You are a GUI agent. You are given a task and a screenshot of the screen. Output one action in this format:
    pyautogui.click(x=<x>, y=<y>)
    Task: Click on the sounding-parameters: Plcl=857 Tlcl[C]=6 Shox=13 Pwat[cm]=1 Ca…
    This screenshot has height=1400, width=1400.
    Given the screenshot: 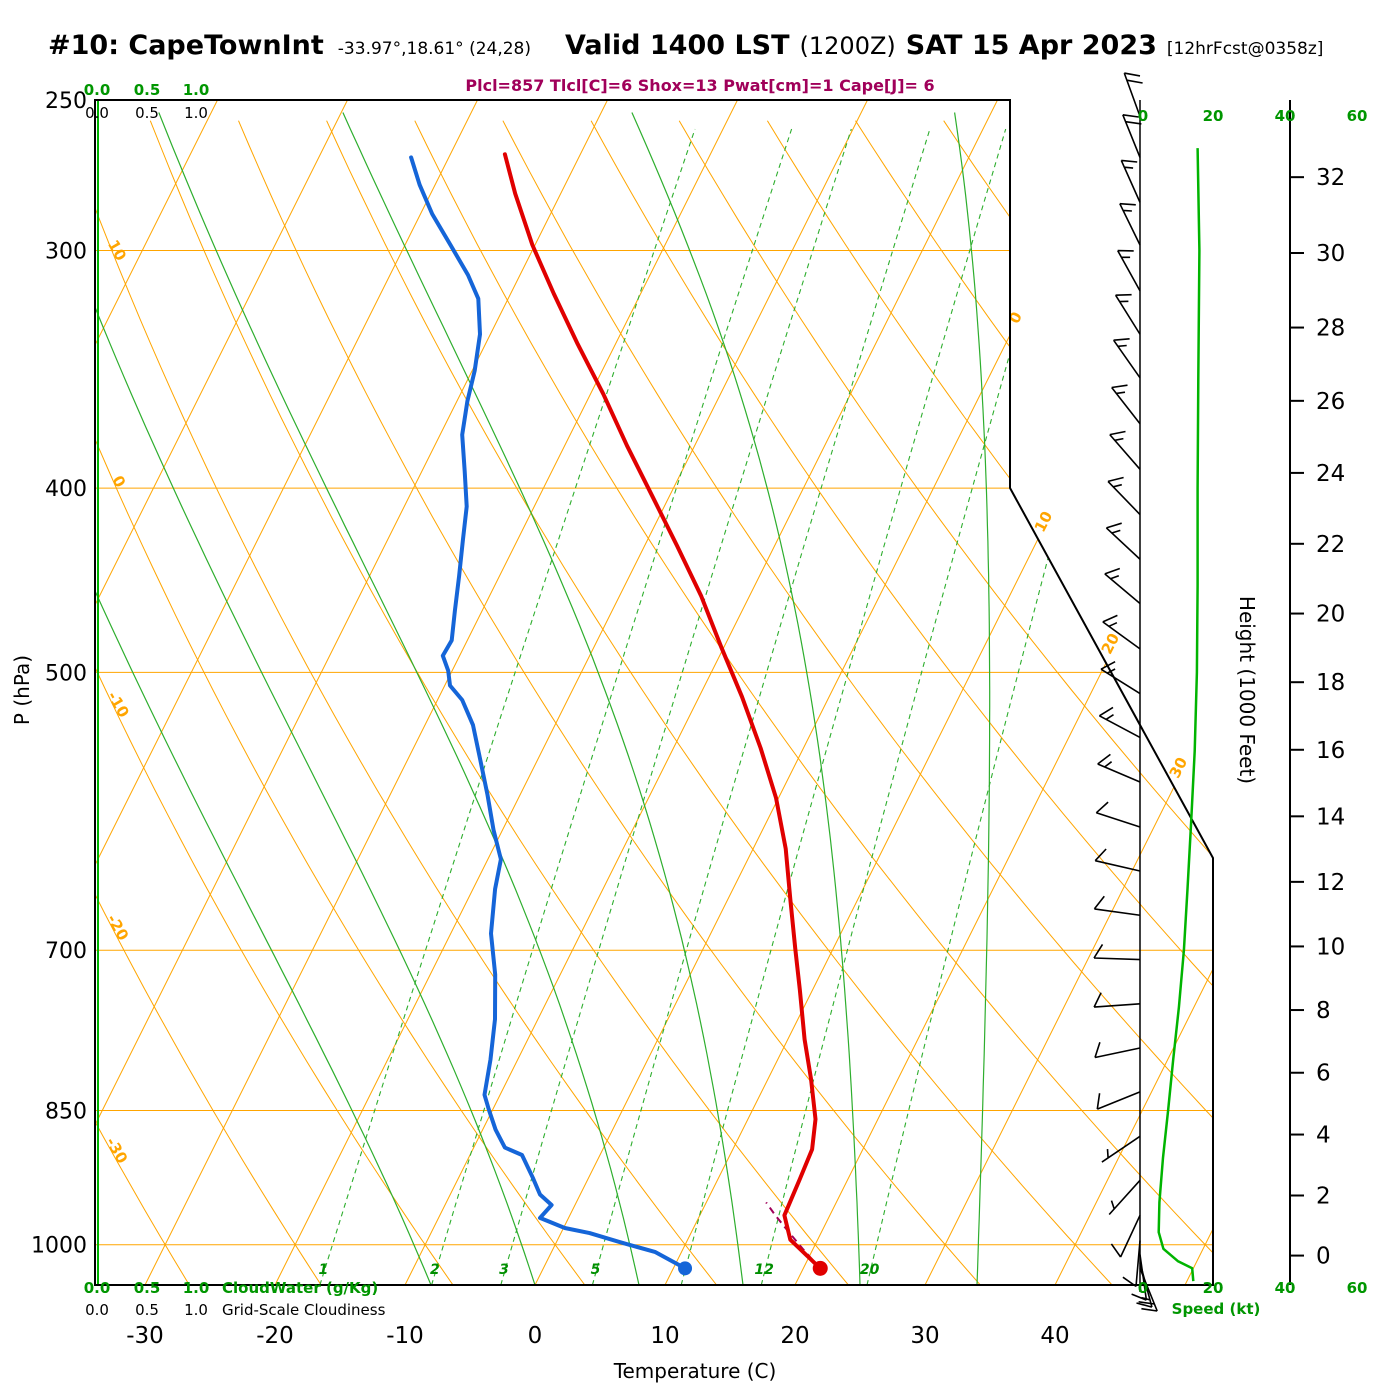 What is the action you would take?
    pyautogui.click(x=700, y=85)
    